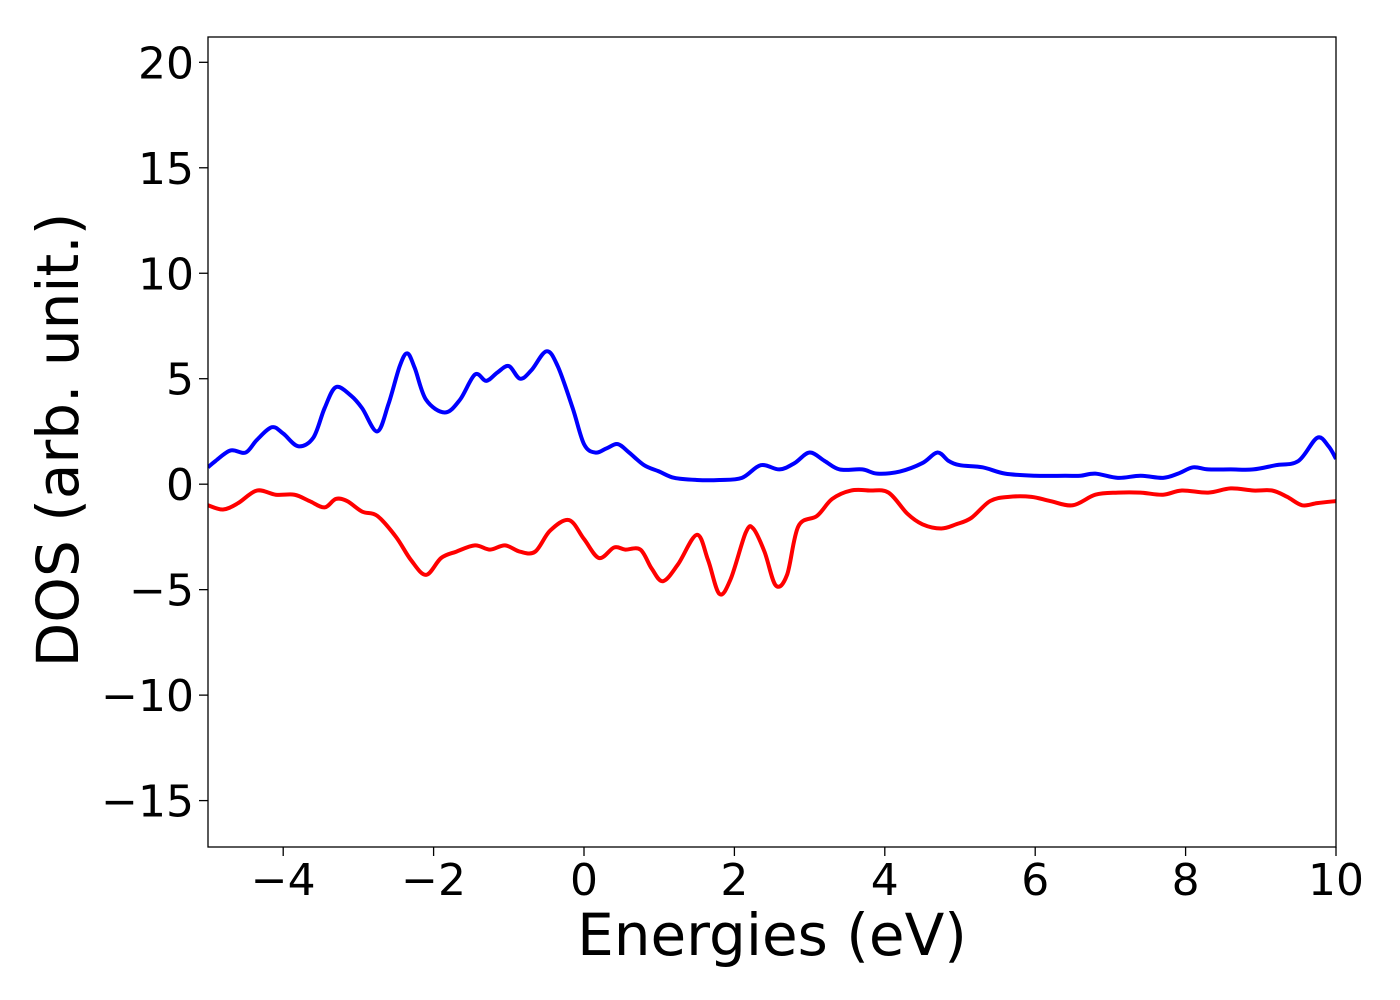 The height and width of the screenshot is (1000, 1400). What do you see at coordinates (772, 935) in the screenshot?
I see `x-axis-label: Energies (eV)` at bounding box center [772, 935].